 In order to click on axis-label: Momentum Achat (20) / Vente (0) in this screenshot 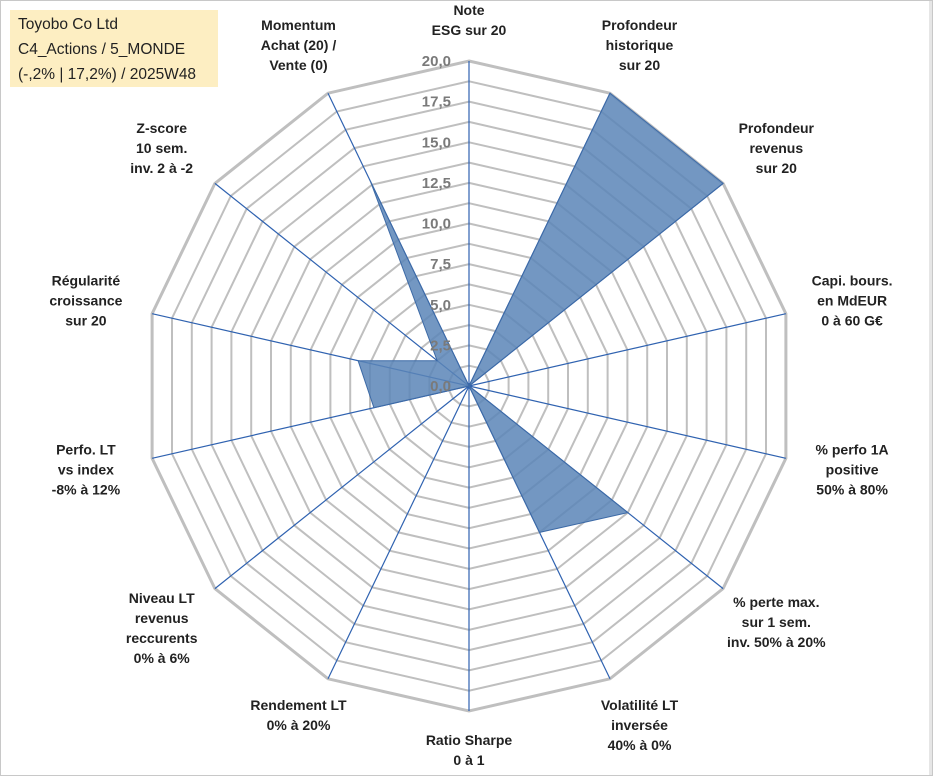, I will do `click(299, 45)`.